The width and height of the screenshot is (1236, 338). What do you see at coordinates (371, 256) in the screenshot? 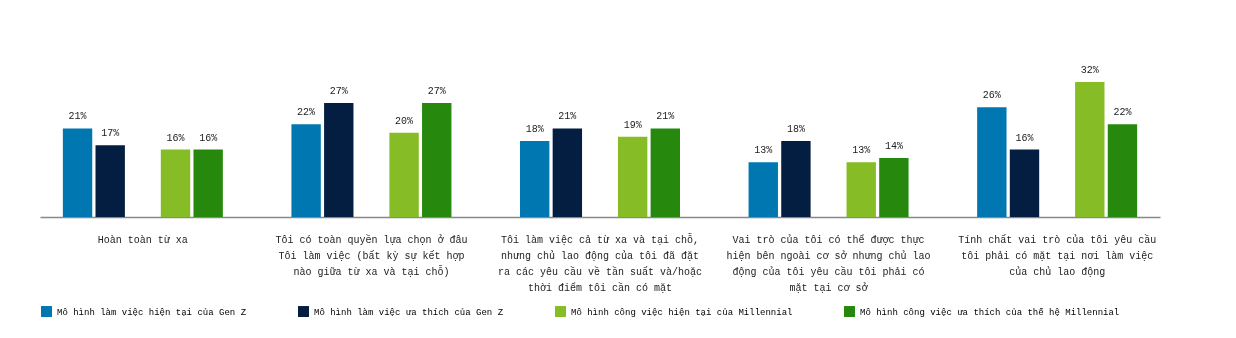
I see `x-tick-label: Tôi có toàn quyền lựa chọn ở đâu Tôi làm việc (bất kỳ sự kết hợp nào giữa từ xa và tại chỗ)` at bounding box center [371, 256].